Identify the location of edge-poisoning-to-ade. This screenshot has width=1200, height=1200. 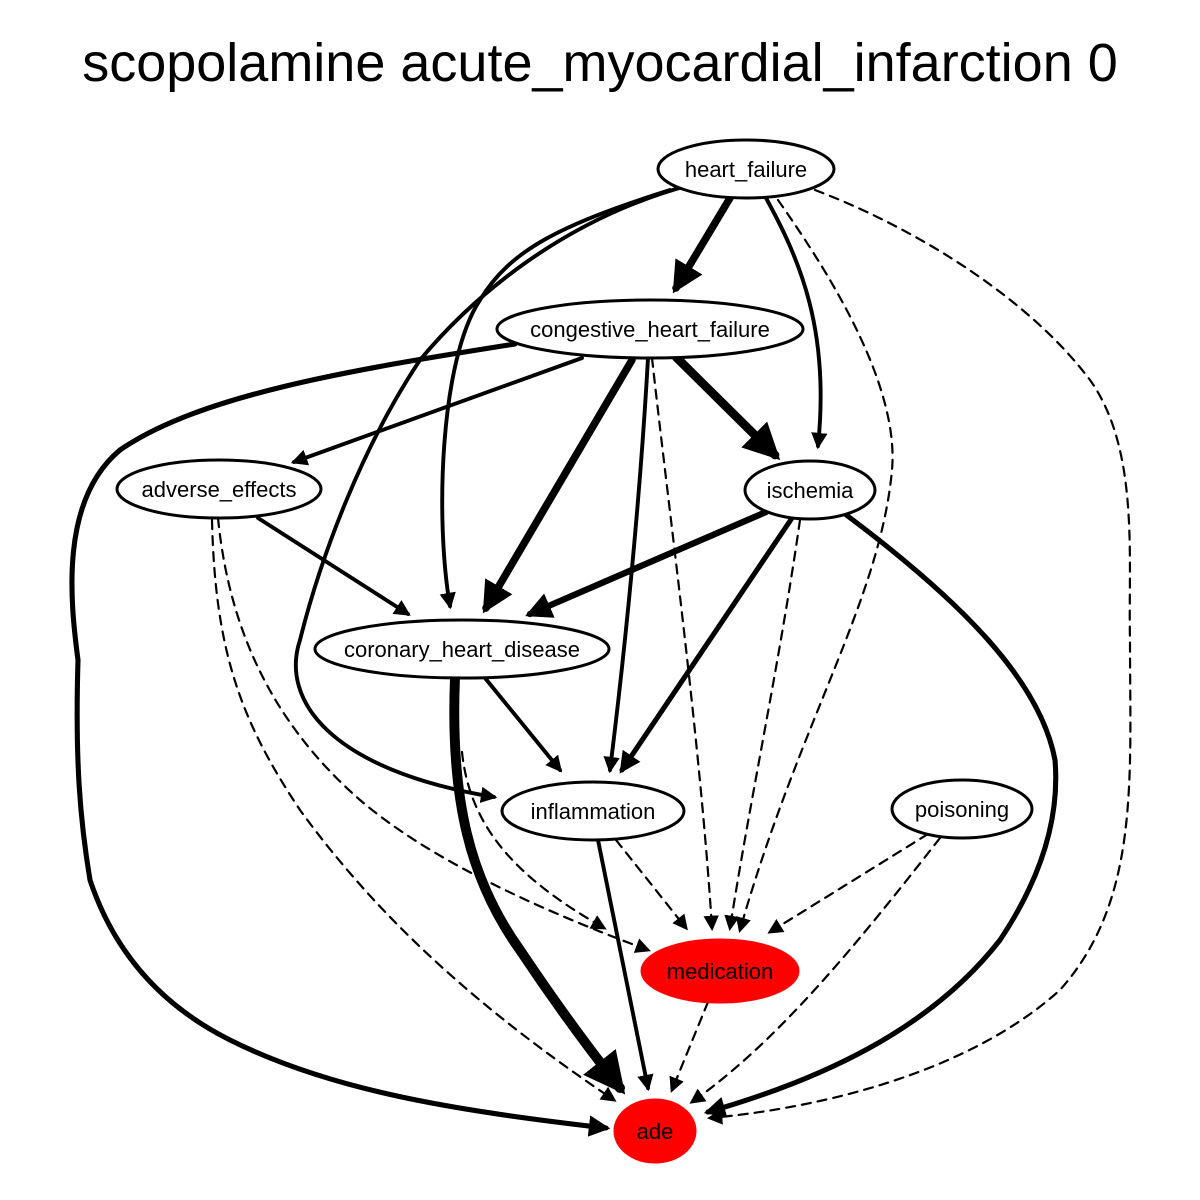
(815, 970).